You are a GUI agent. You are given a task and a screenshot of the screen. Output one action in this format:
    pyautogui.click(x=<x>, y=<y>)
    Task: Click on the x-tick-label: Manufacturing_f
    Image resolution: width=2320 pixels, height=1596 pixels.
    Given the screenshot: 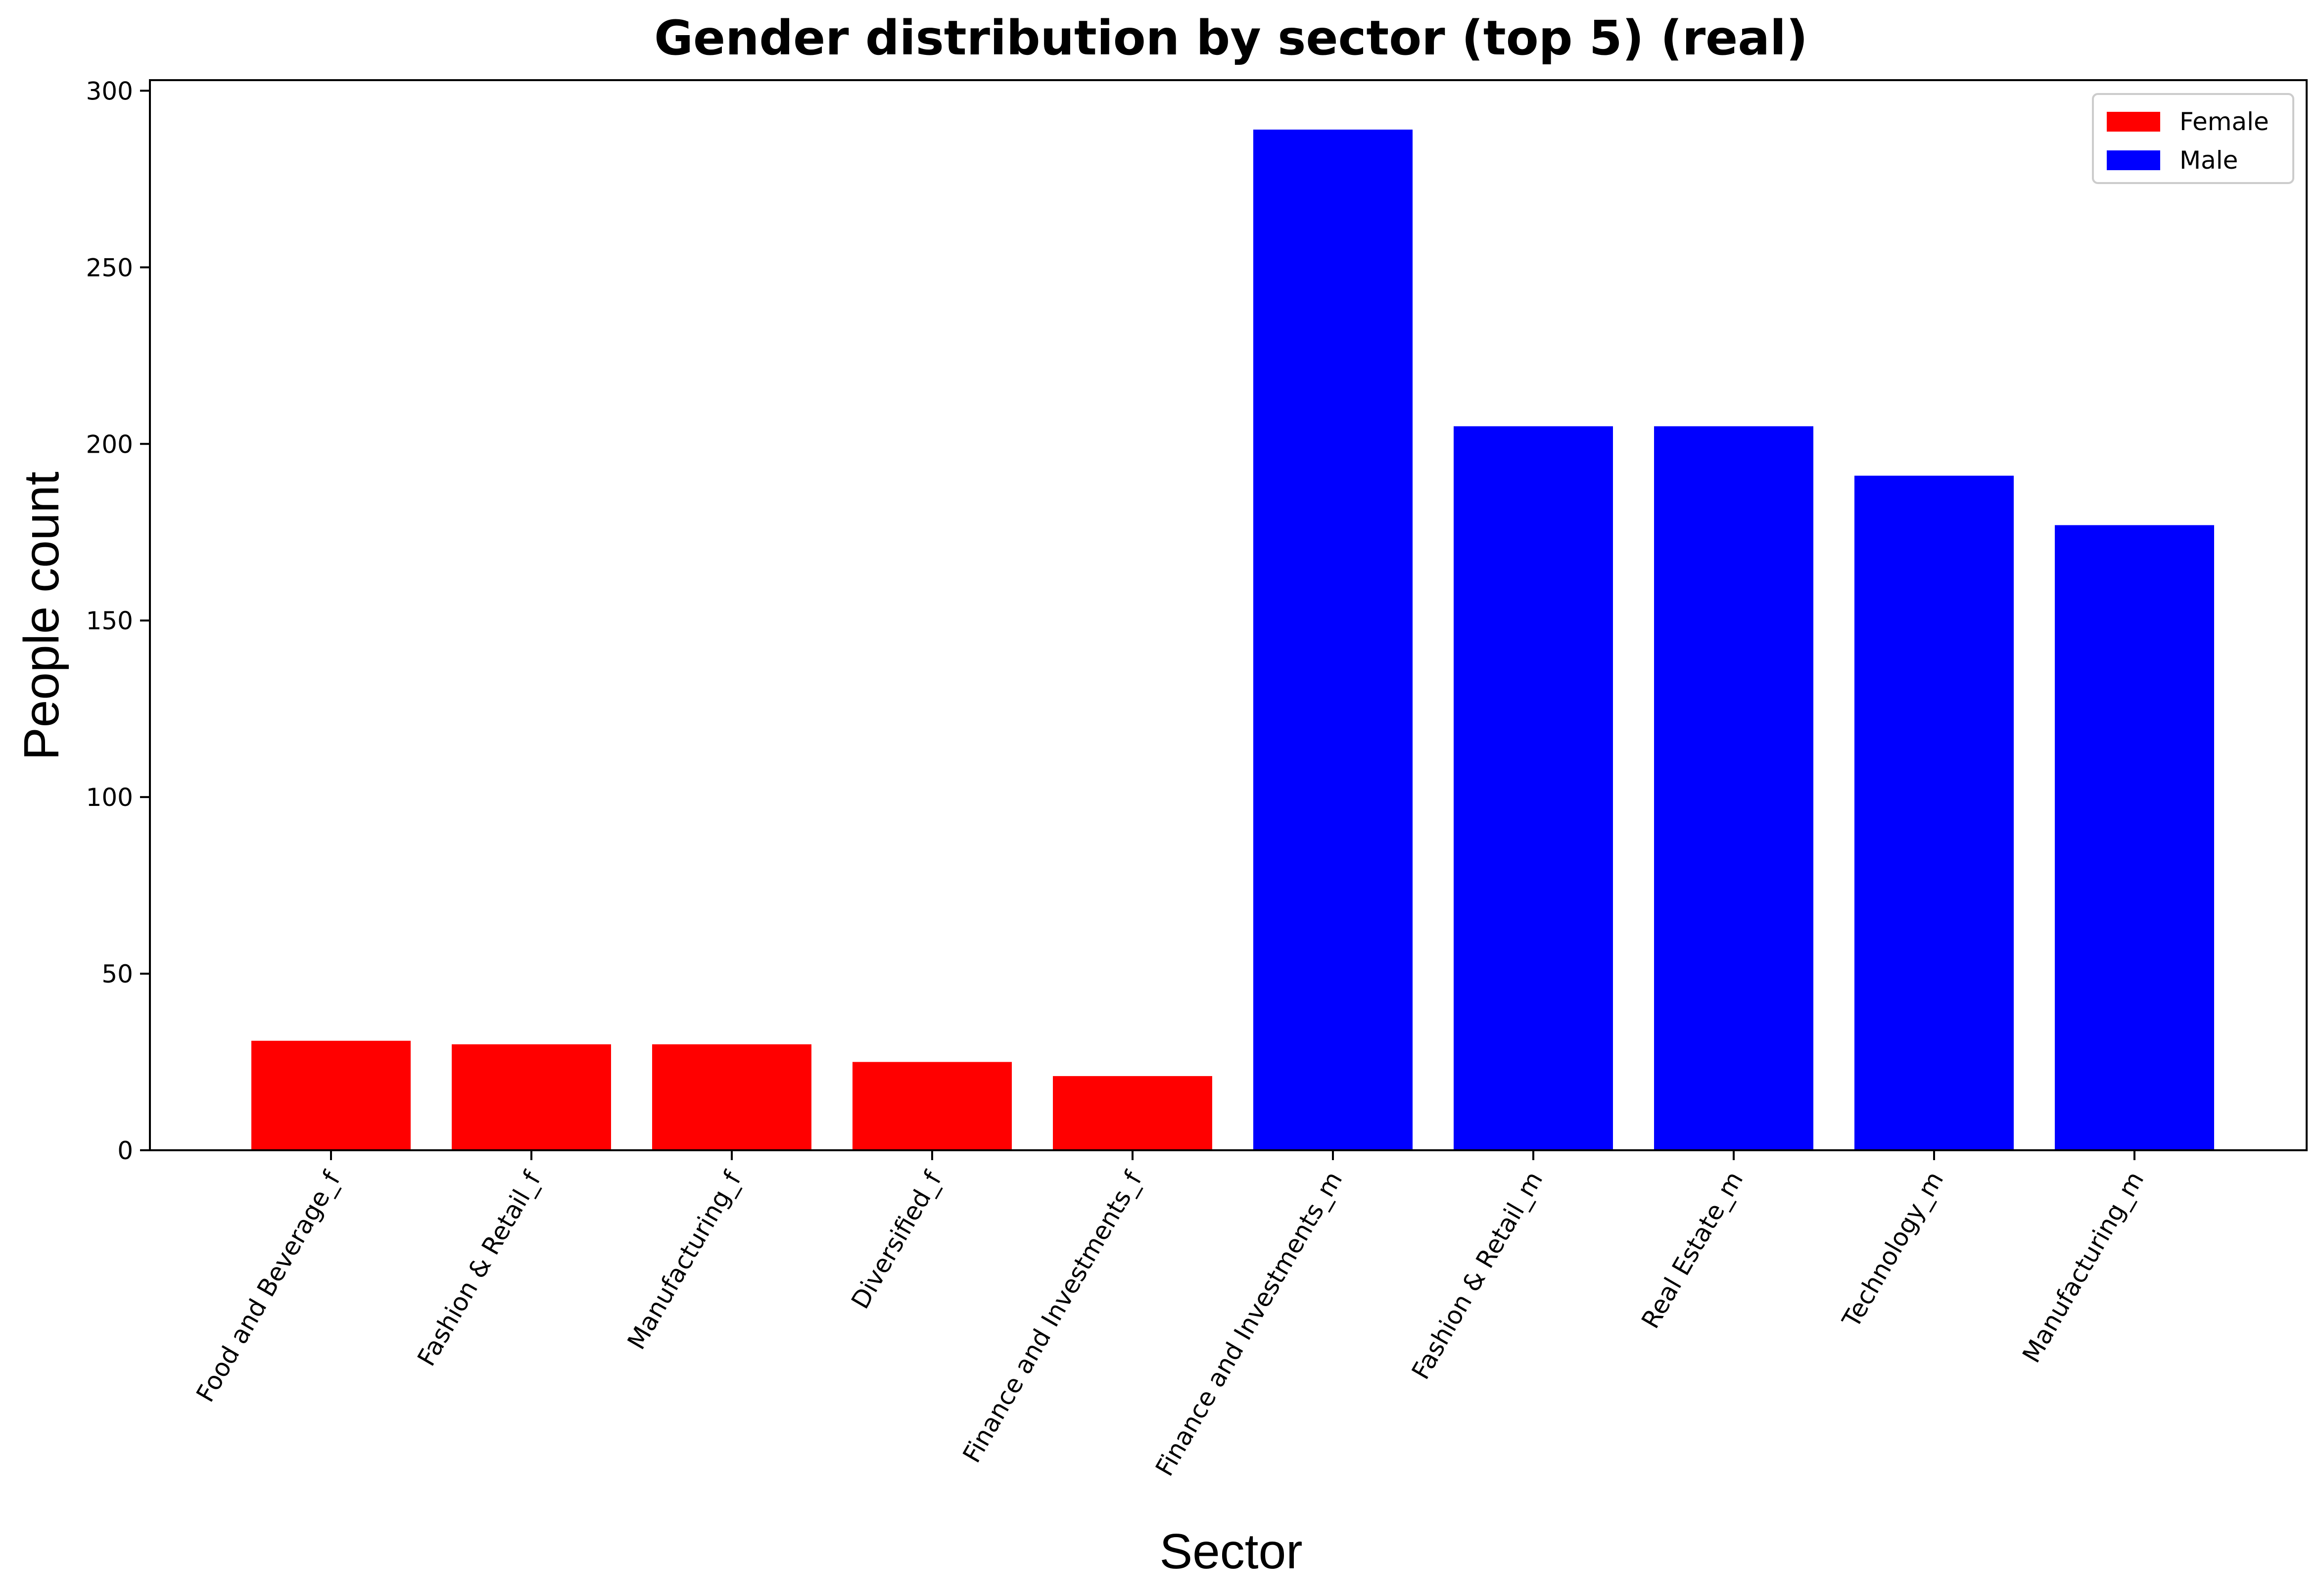 What is the action you would take?
    pyautogui.click(x=684, y=1260)
    